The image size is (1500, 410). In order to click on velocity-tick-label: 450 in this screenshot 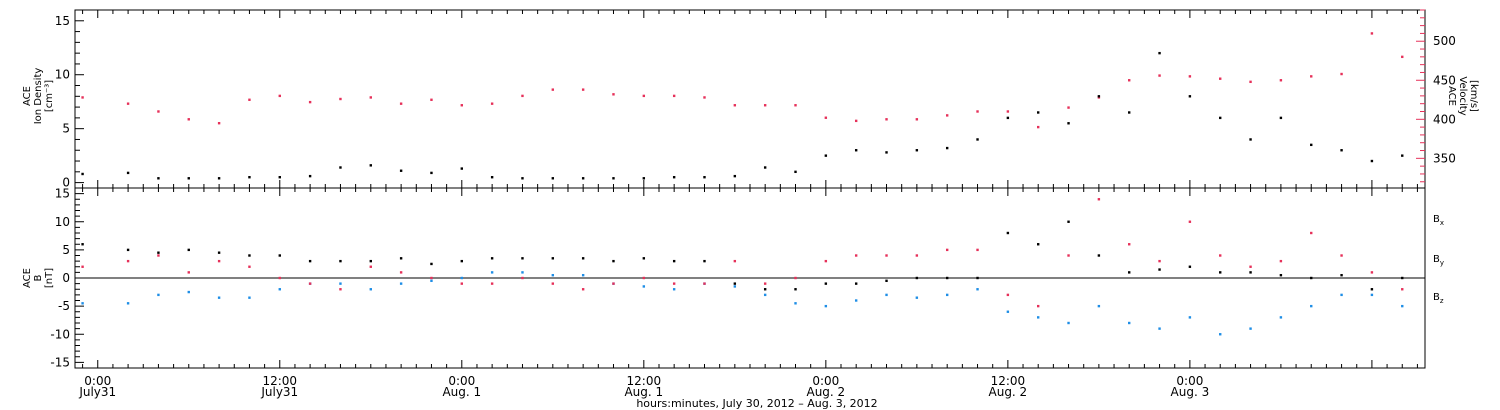, I will do `click(1444, 80)`.